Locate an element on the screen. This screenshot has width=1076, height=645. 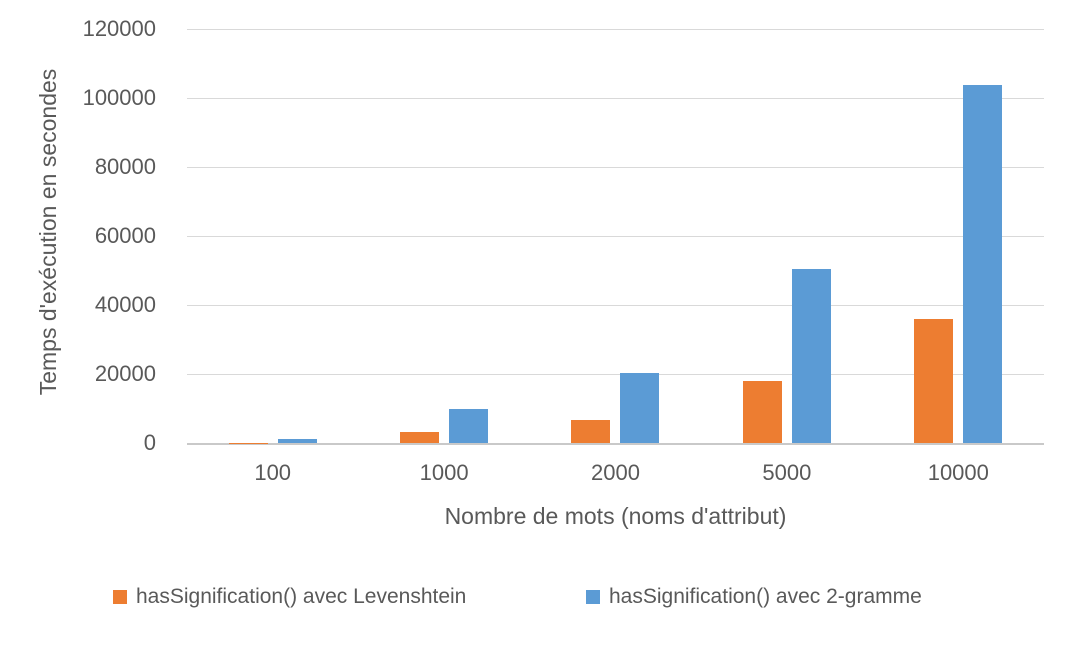
legend-swatch-orange-icon is located at coordinates (120, 597).